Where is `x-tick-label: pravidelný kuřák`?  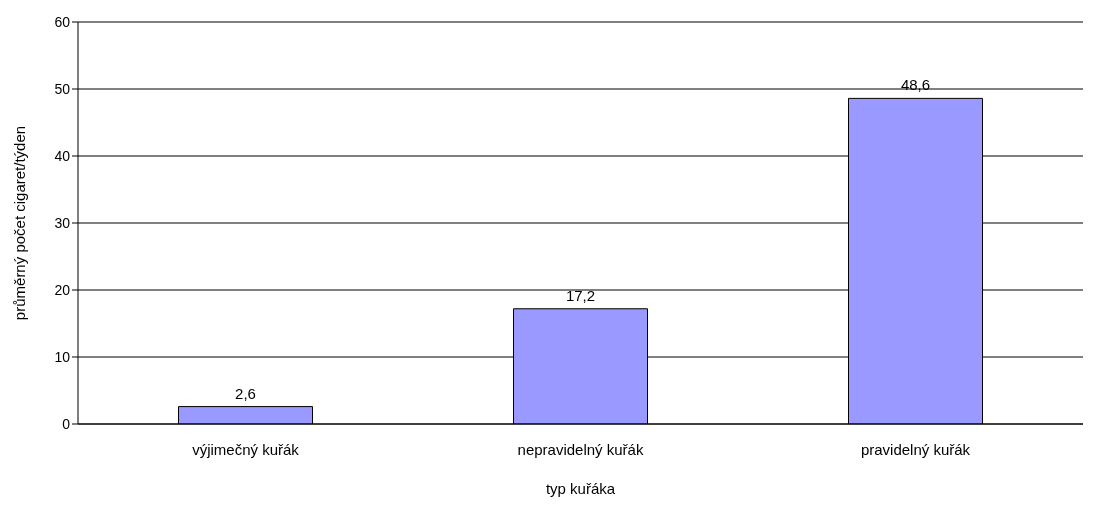 x-tick-label: pravidelný kuřák is located at coordinates (915, 449).